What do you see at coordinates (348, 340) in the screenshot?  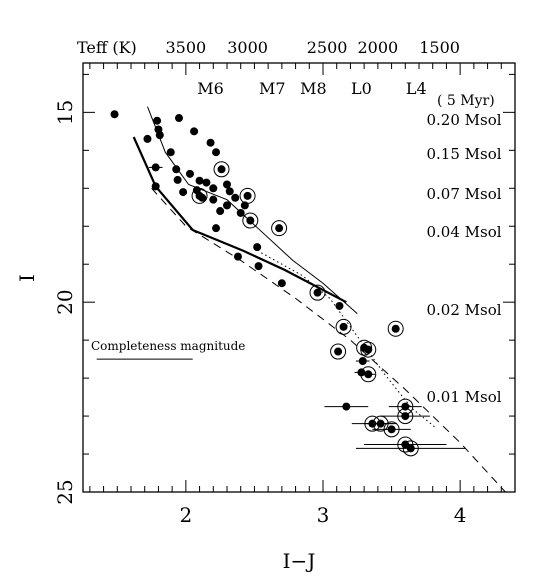 I see `isochrone-dotted` at bounding box center [348, 340].